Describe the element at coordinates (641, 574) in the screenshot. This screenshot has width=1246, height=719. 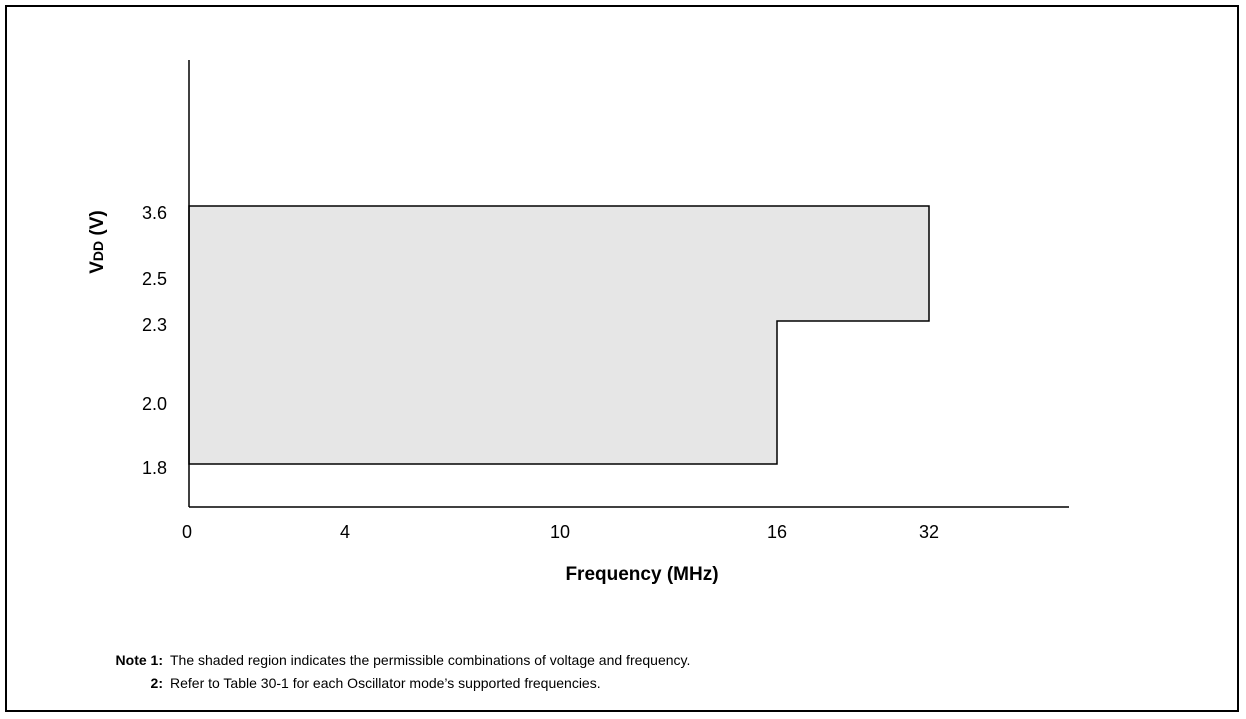
I see `x-axis-title: Frequency (MHz)` at that location.